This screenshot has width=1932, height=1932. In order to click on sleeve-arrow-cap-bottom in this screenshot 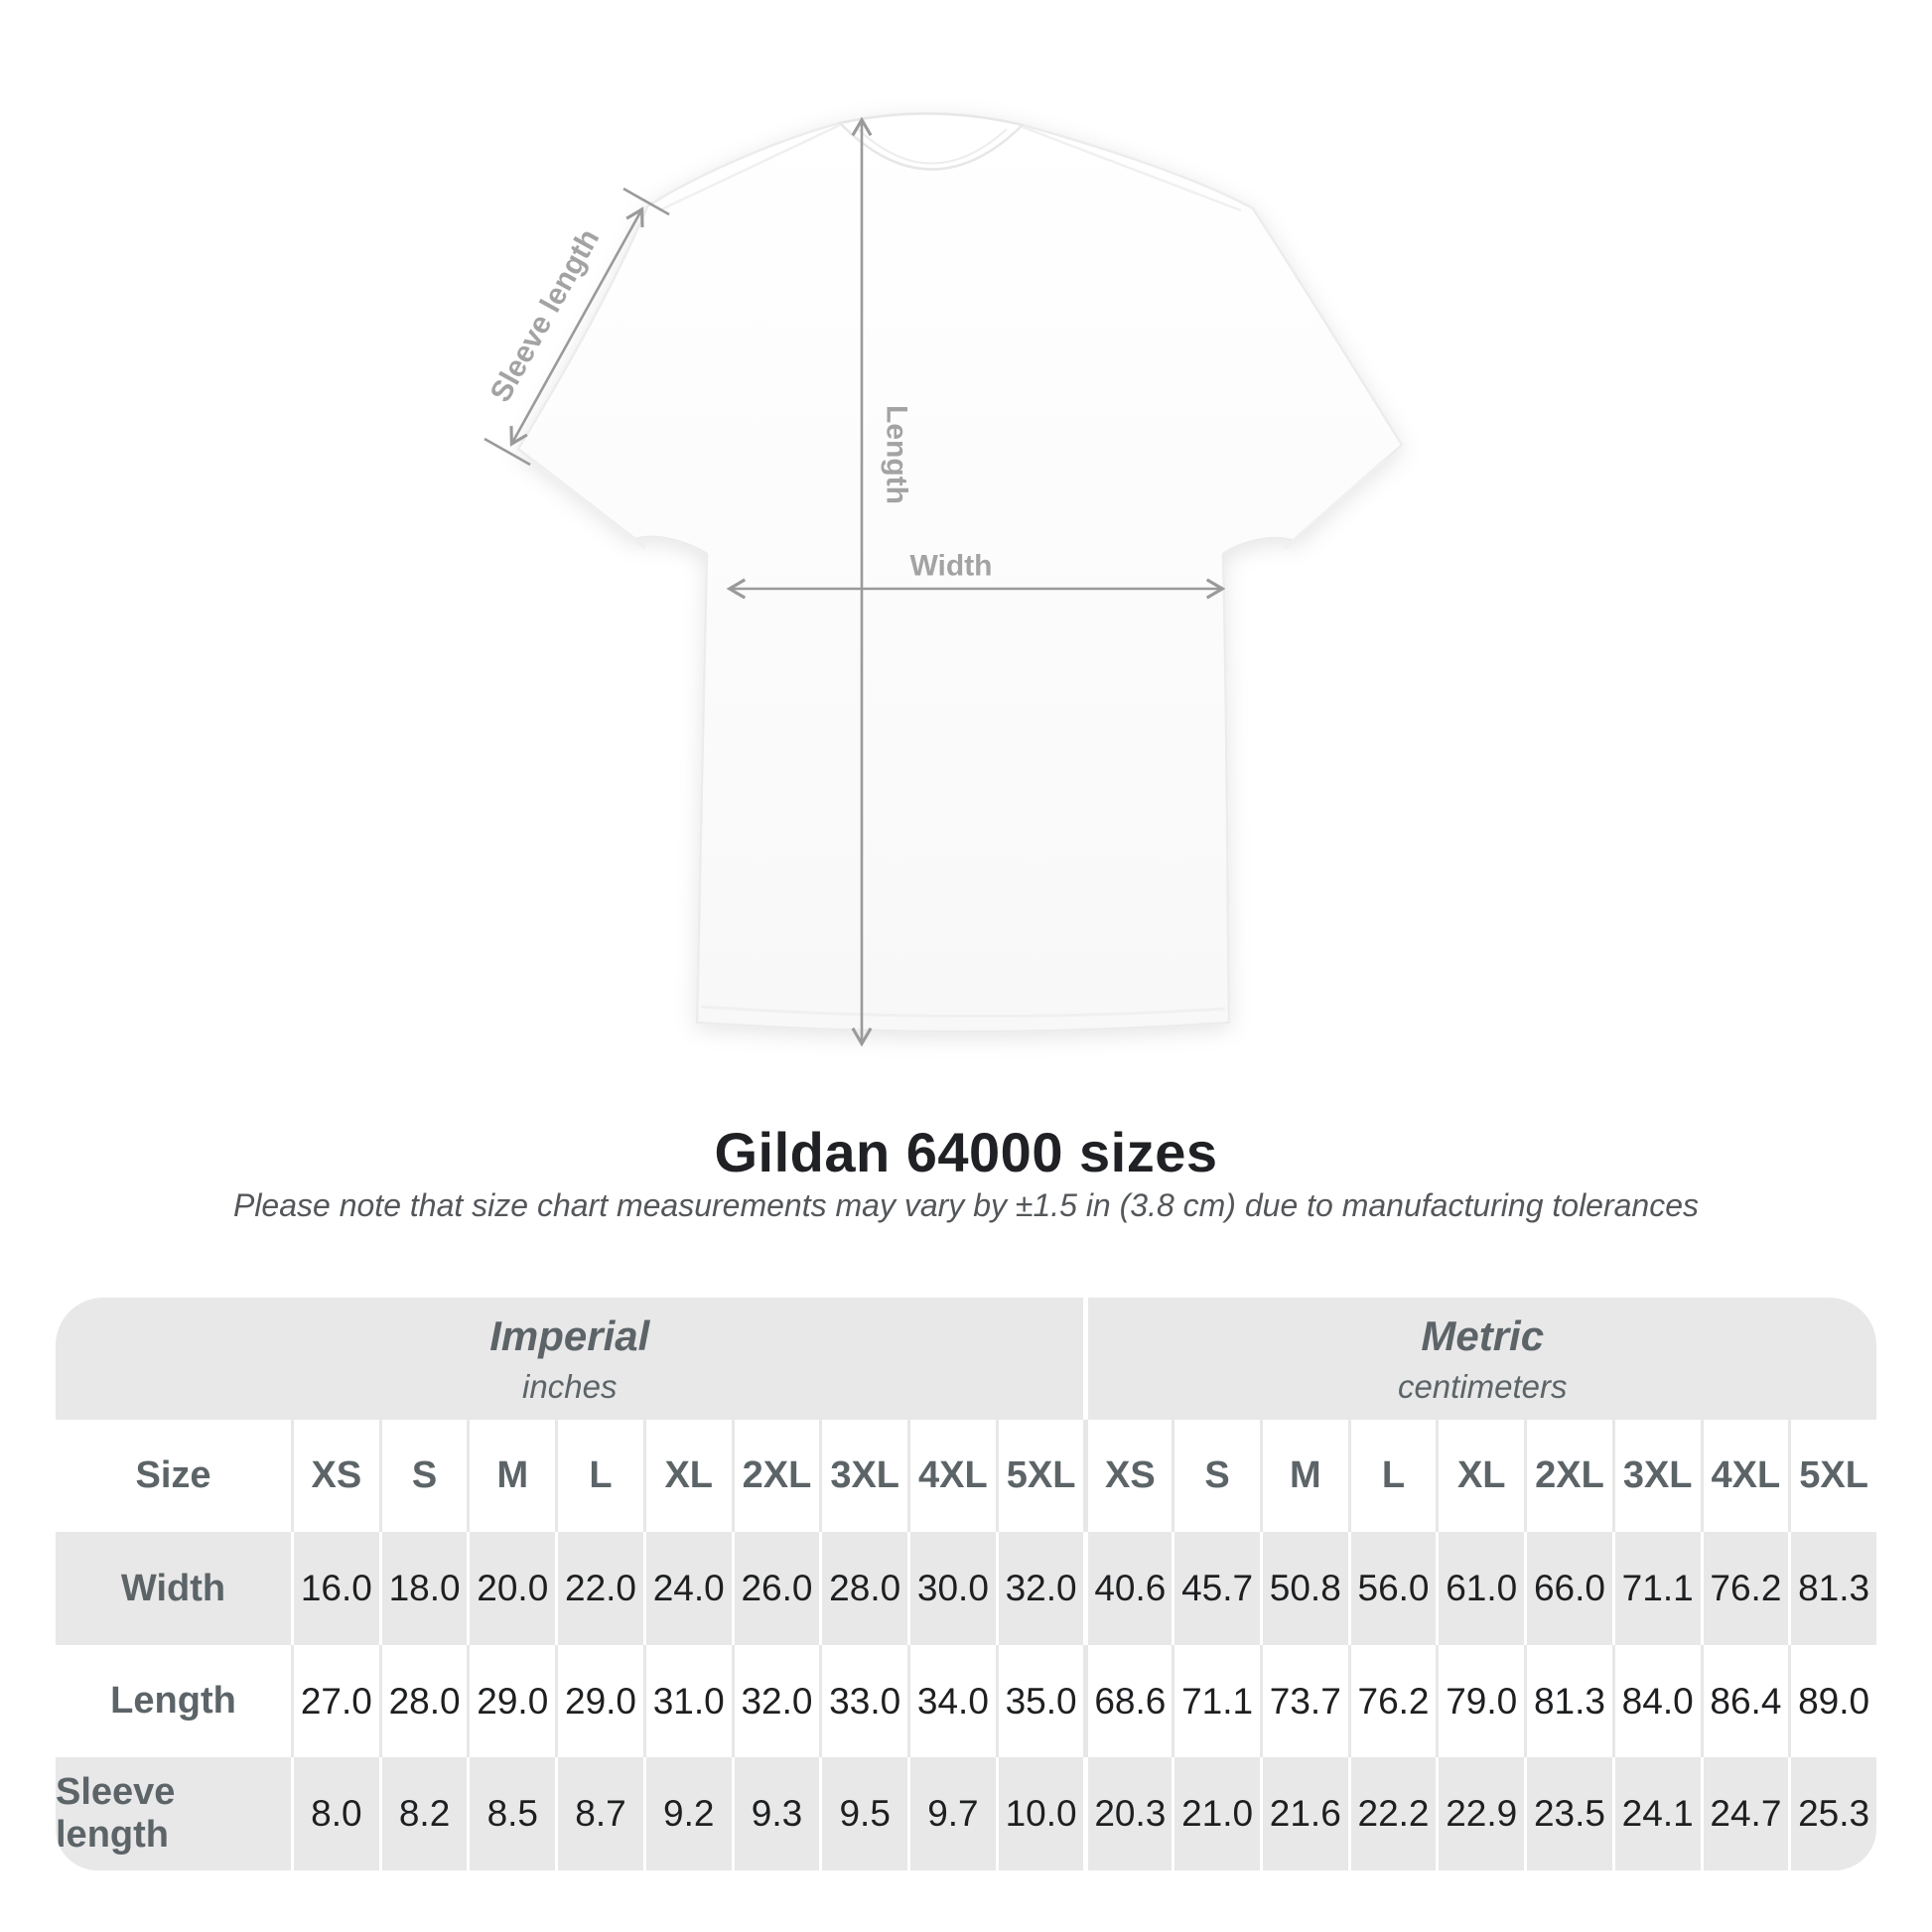, I will do `click(507, 452)`.